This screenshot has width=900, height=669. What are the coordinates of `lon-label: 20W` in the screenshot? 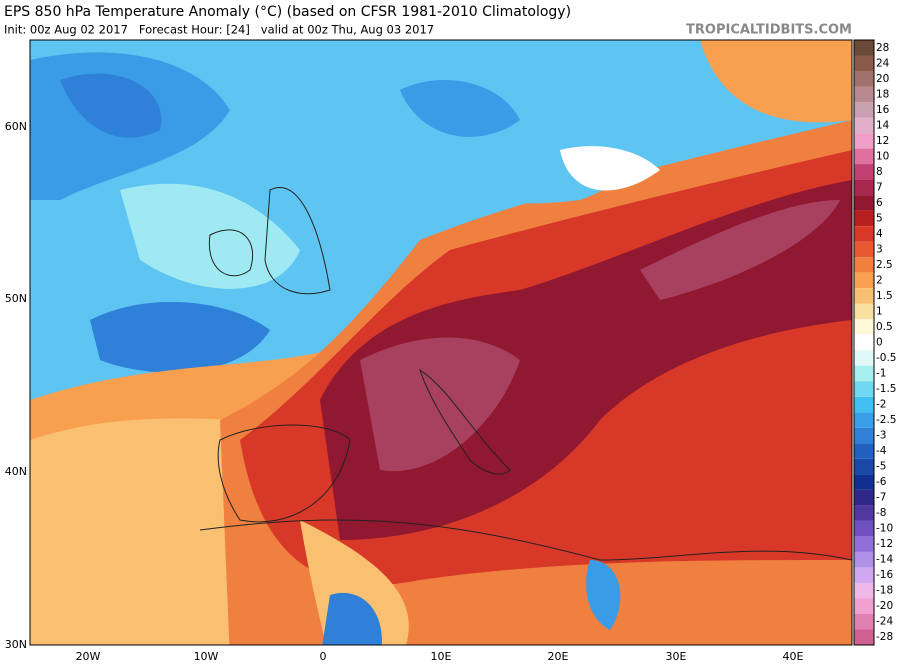 It's located at (88, 656).